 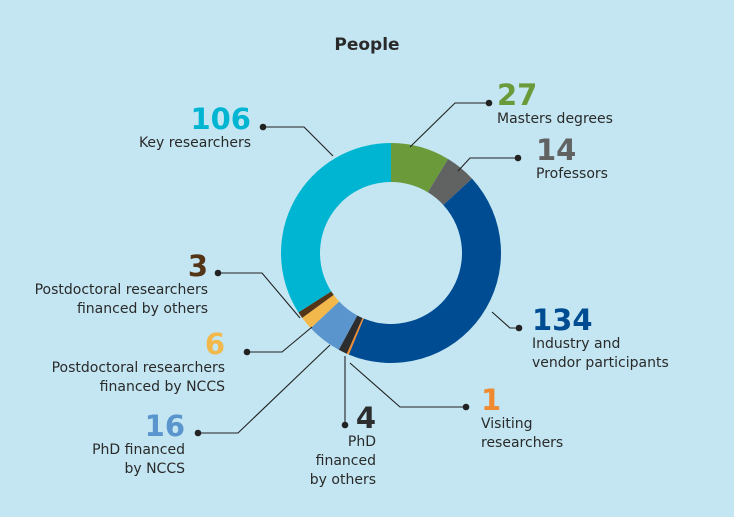 What do you see at coordinates (562, 320) in the screenshot?
I see `slice-value: 134` at bounding box center [562, 320].